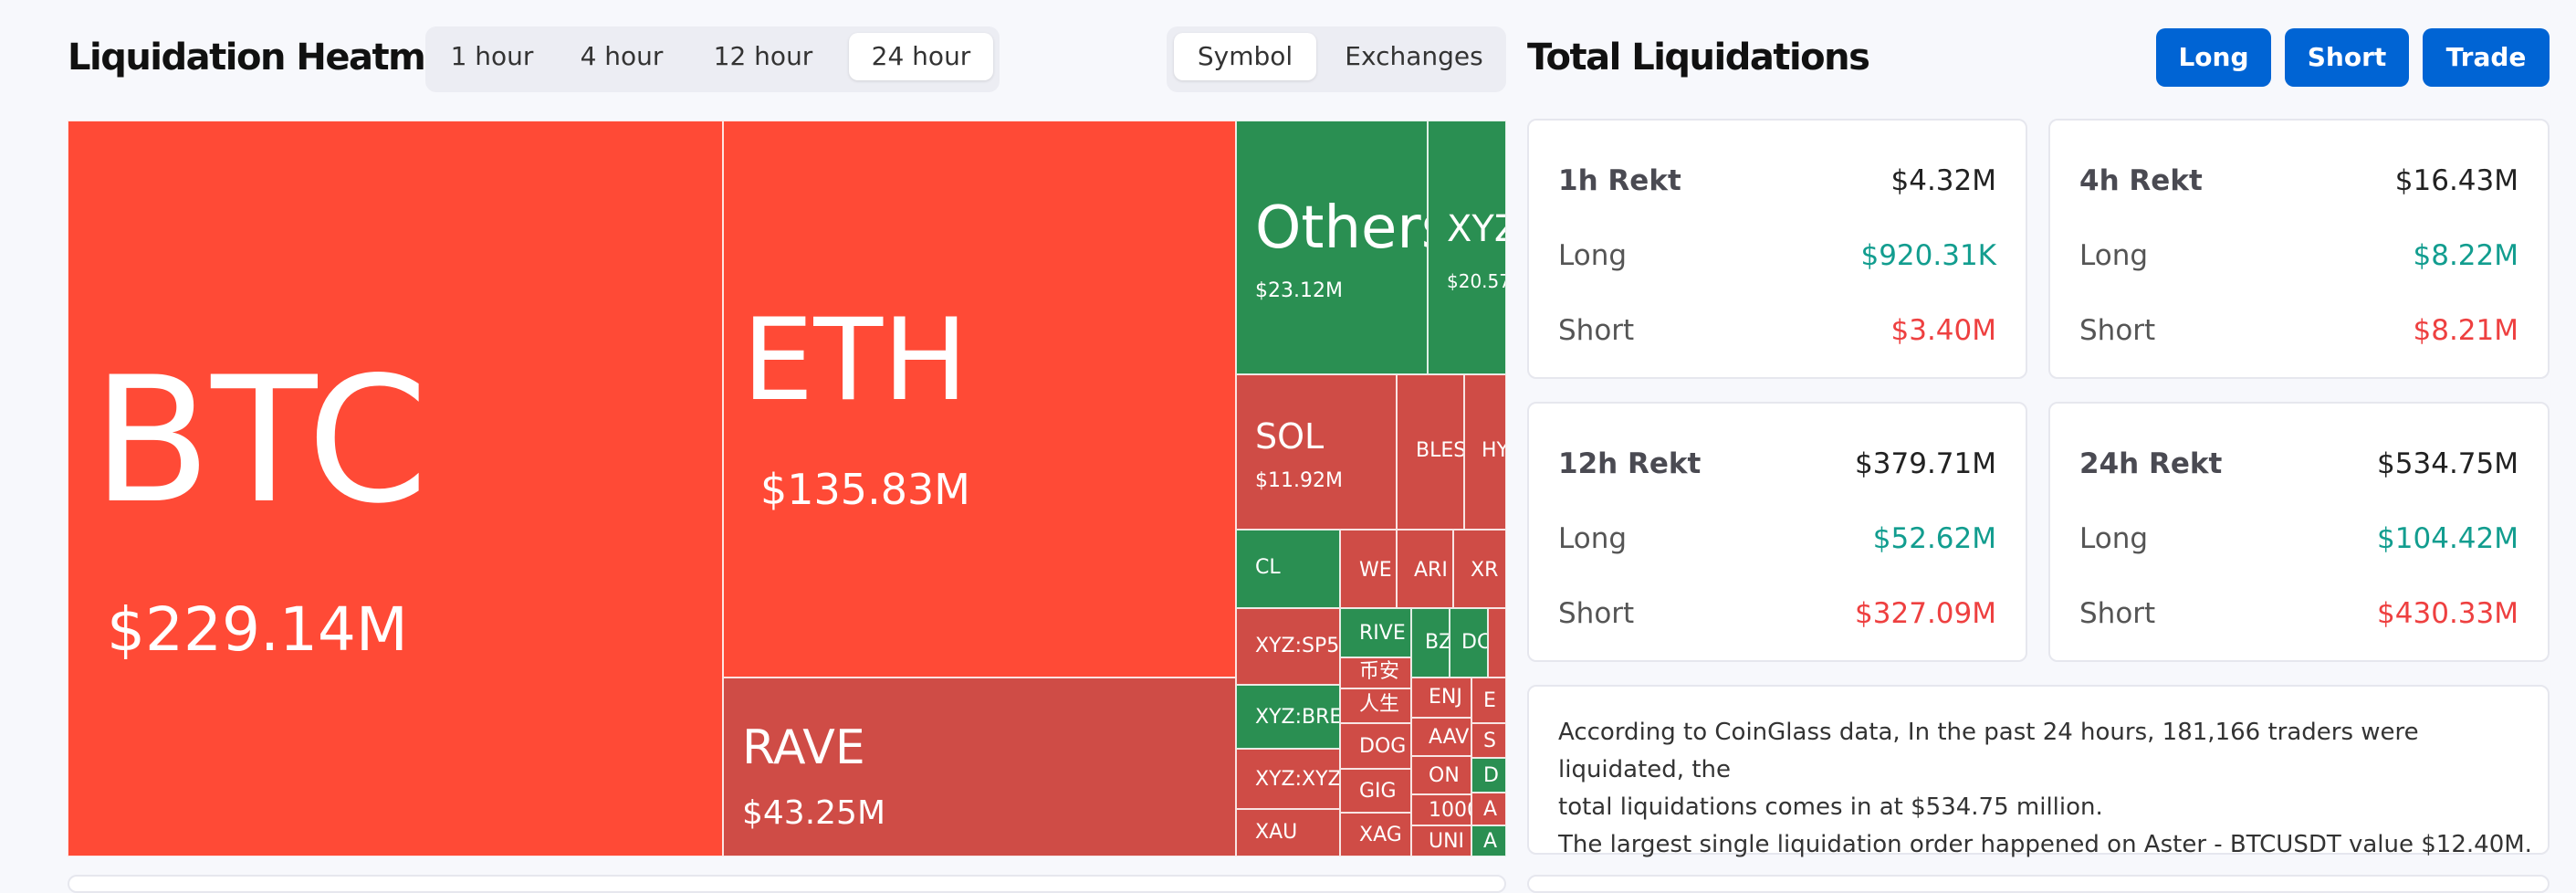  I want to click on tile-symbol: BLES, so click(1440, 450).